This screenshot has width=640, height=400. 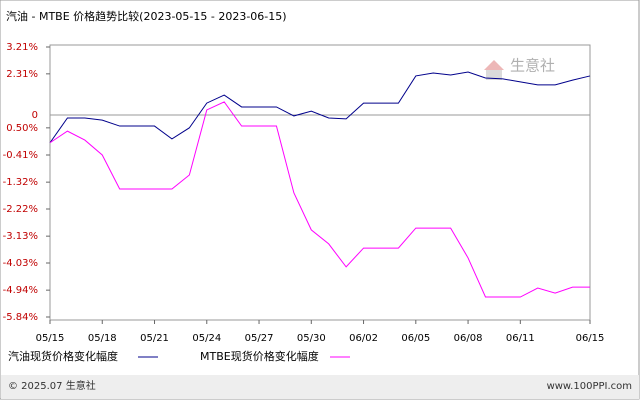 What do you see at coordinates (20, 263) in the screenshot?
I see `y-tick-label: -4.03%` at bounding box center [20, 263].